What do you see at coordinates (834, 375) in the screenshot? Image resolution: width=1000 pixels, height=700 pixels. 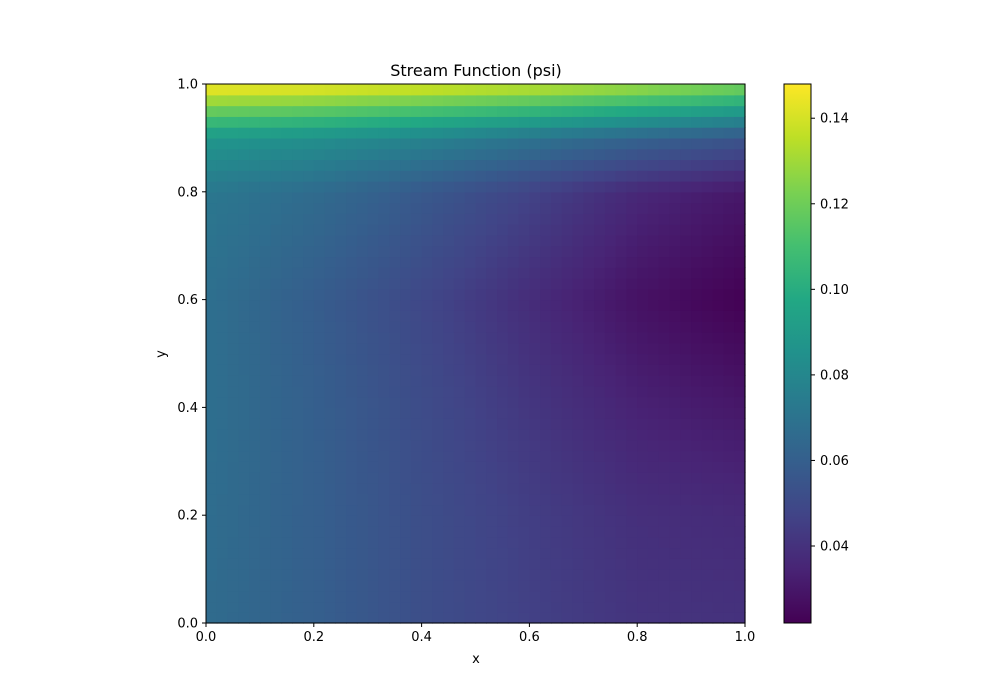 I see `colorbar-tick-label: 0.08` at bounding box center [834, 375].